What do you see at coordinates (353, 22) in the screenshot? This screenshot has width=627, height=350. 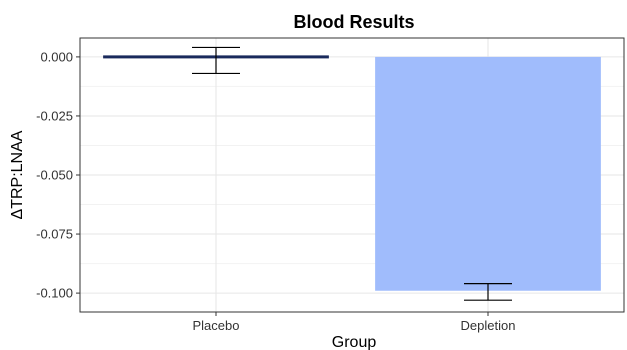 I see `chart-title: Blood Results` at bounding box center [353, 22].